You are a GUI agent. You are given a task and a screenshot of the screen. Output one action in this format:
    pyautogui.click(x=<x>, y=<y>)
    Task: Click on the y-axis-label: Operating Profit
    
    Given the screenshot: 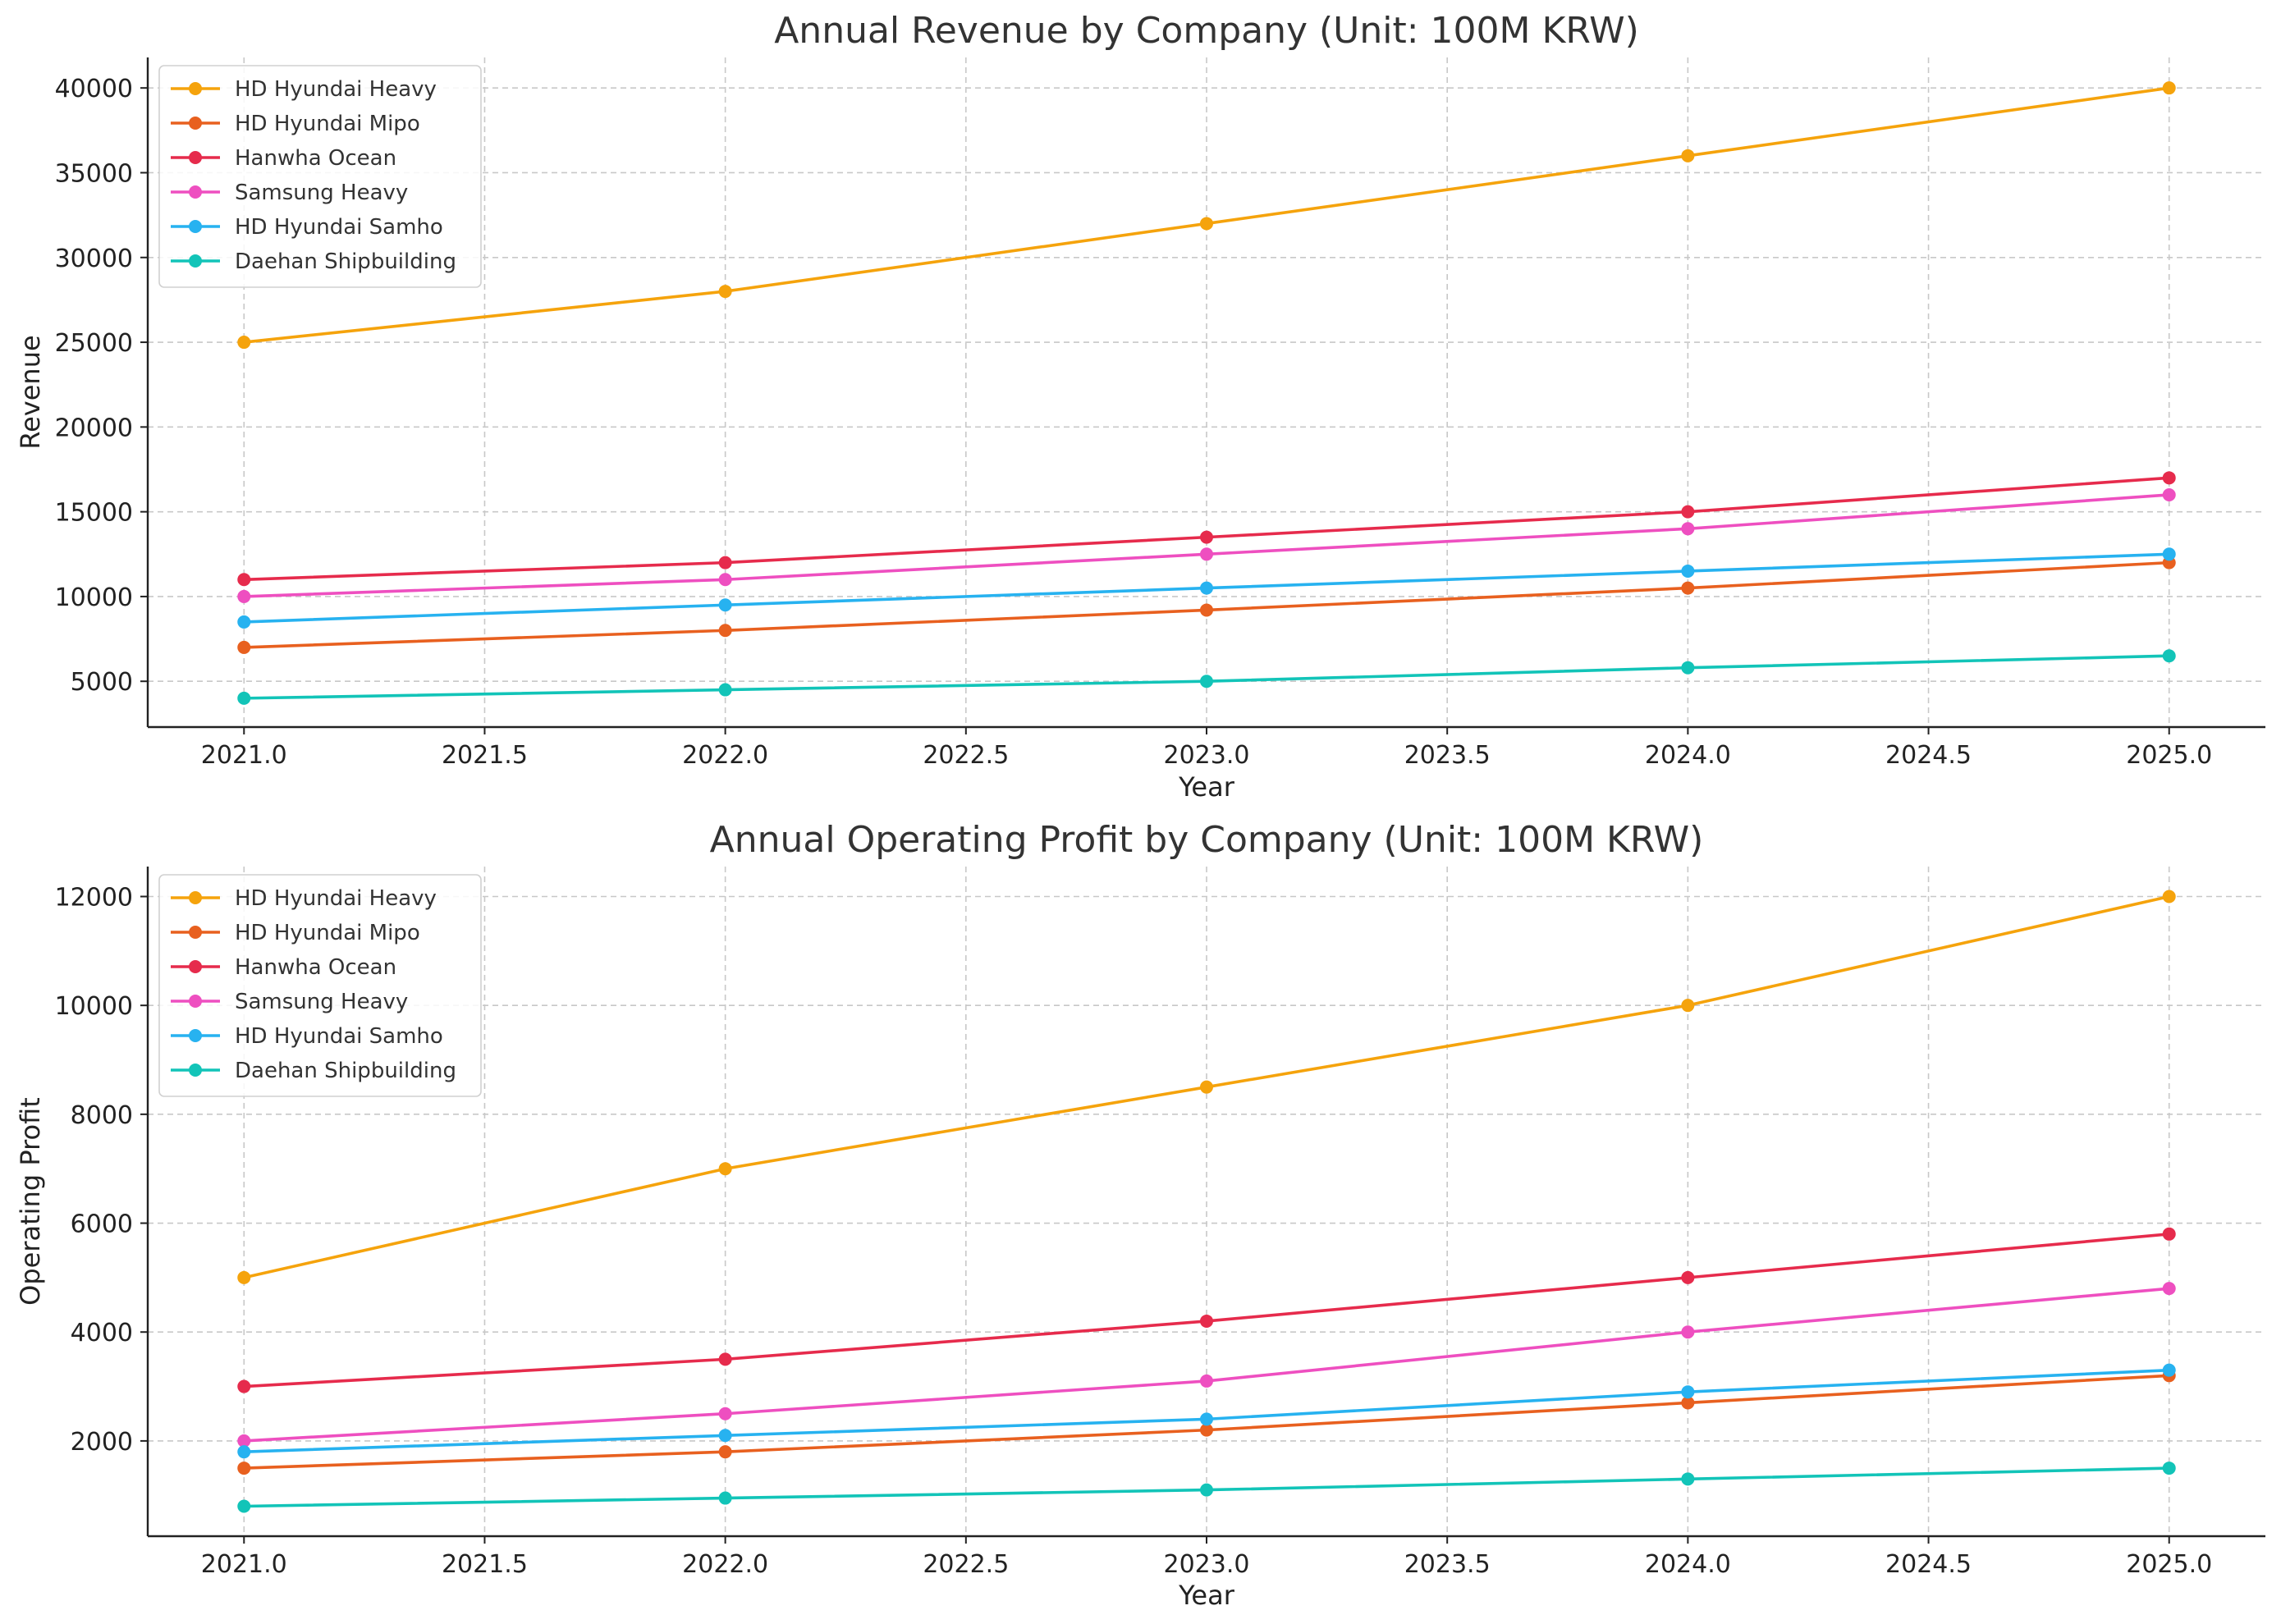 What is the action you would take?
    pyautogui.click(x=30, y=1201)
    